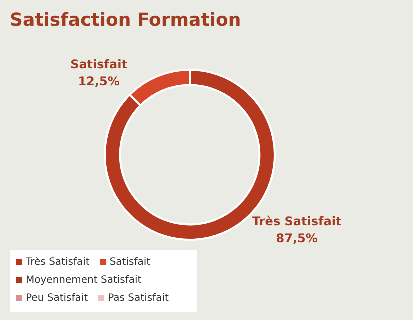  Describe the element at coordinates (99, 81) in the screenshot. I see `data-label: 12,5%` at that location.